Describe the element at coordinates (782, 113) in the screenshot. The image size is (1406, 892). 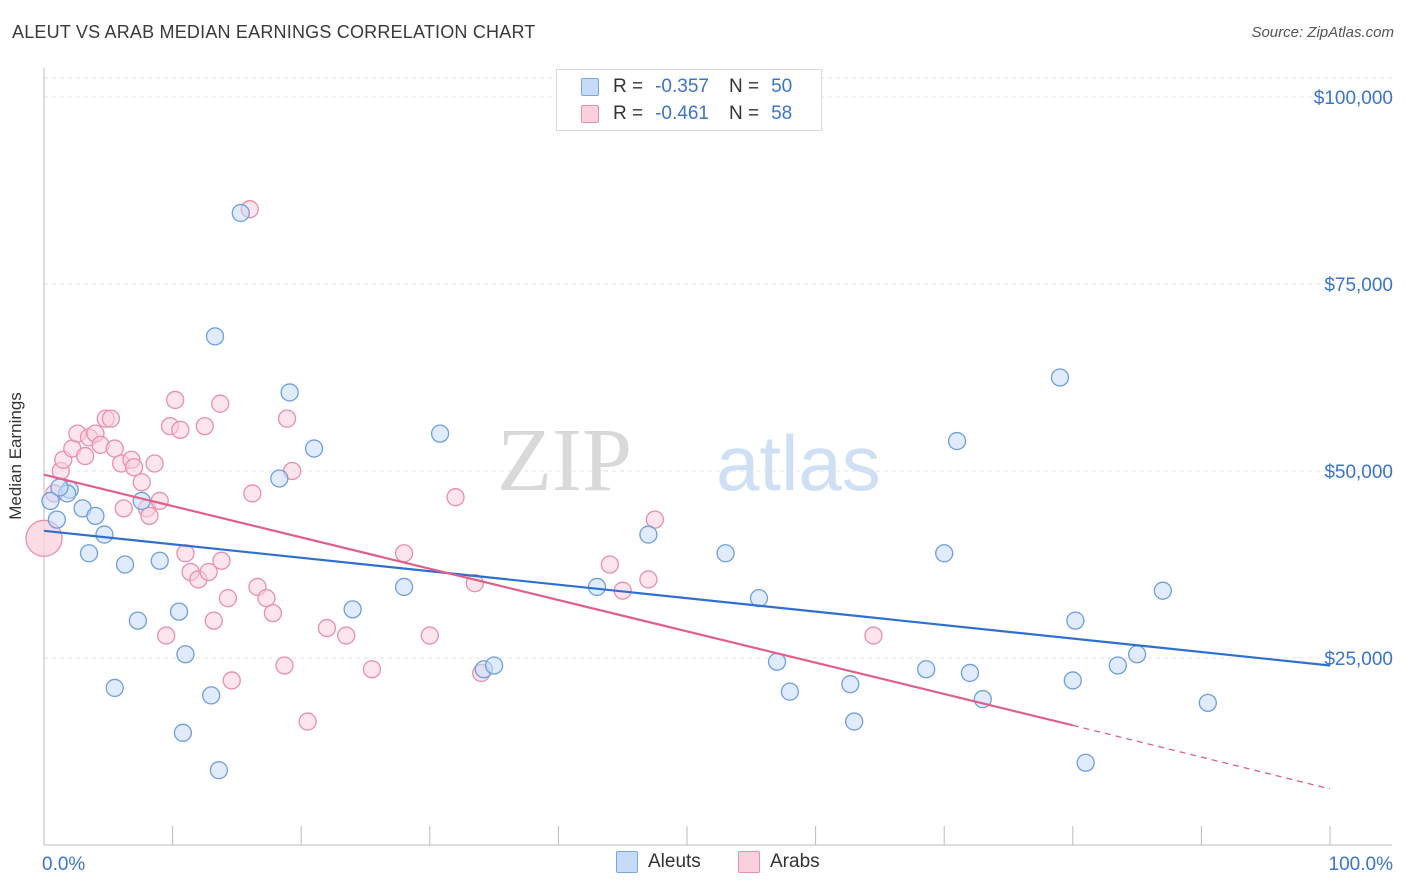
I see `arab-n-value: 58` at that location.